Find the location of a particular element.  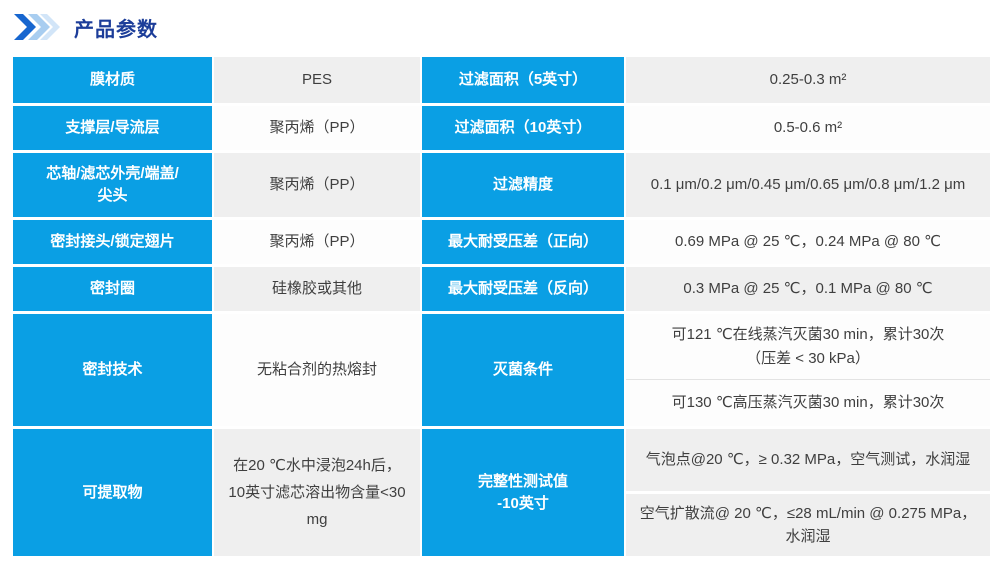

param-label: 过滤面积（10英寸） is located at coordinates (523, 128).